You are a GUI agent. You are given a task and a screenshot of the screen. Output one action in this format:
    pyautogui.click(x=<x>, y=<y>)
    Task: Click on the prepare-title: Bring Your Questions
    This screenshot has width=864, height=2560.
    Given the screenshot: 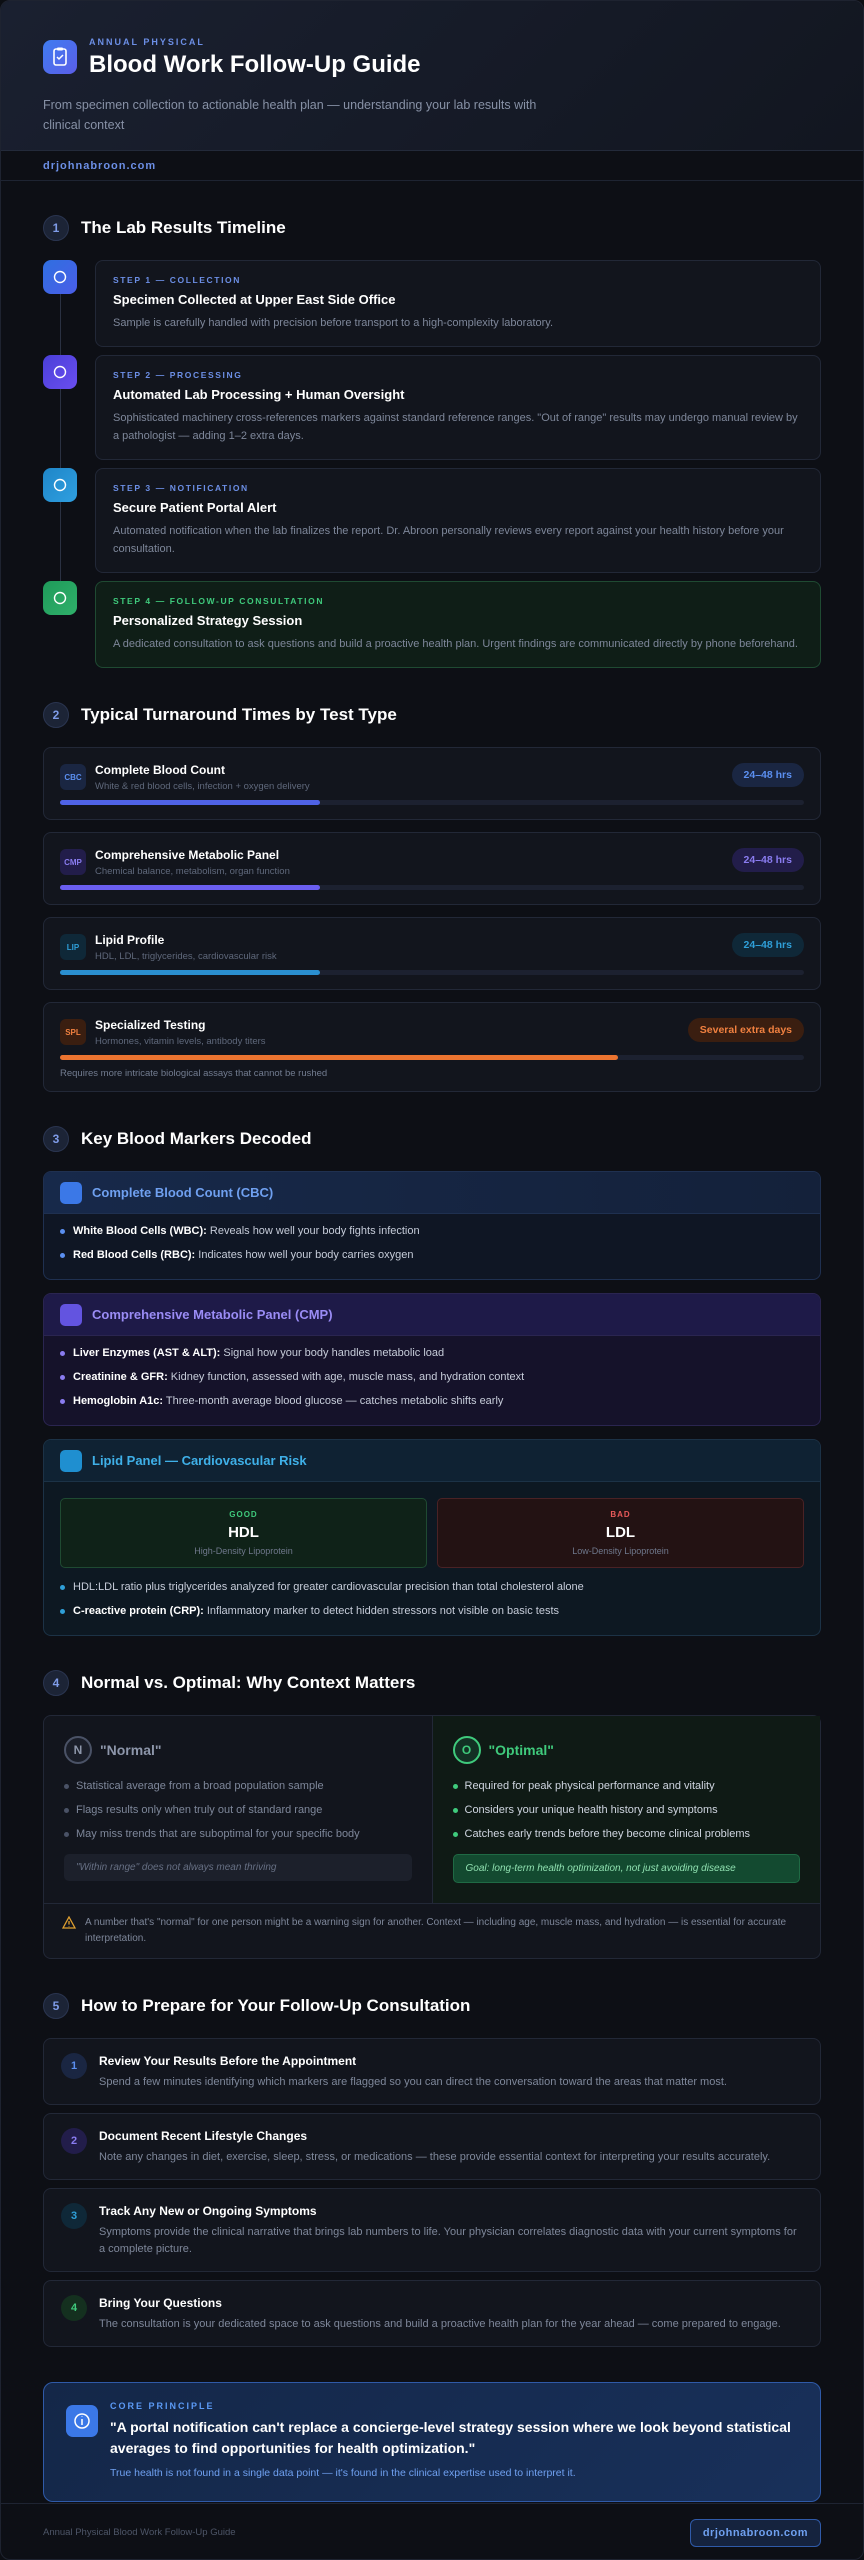 What is the action you would take?
    pyautogui.click(x=160, y=2303)
    